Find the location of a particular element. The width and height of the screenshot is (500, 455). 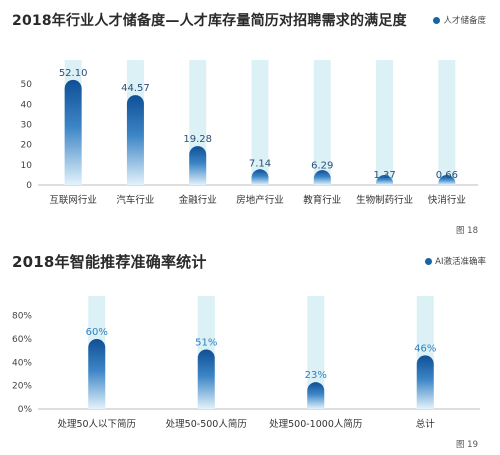

x-tick-label: 互联网行业 is located at coordinates (73, 200).